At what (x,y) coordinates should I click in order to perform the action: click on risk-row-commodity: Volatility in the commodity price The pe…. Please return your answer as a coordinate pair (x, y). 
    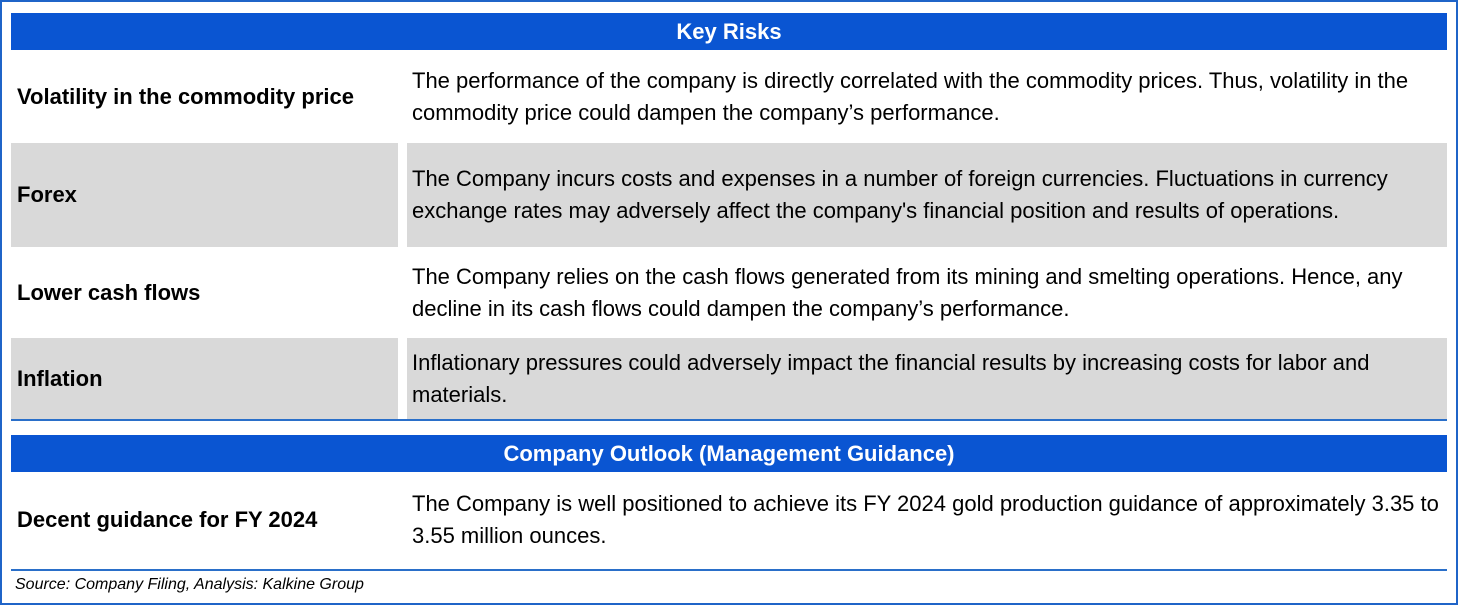
    Looking at the image, I should click on (729, 96).